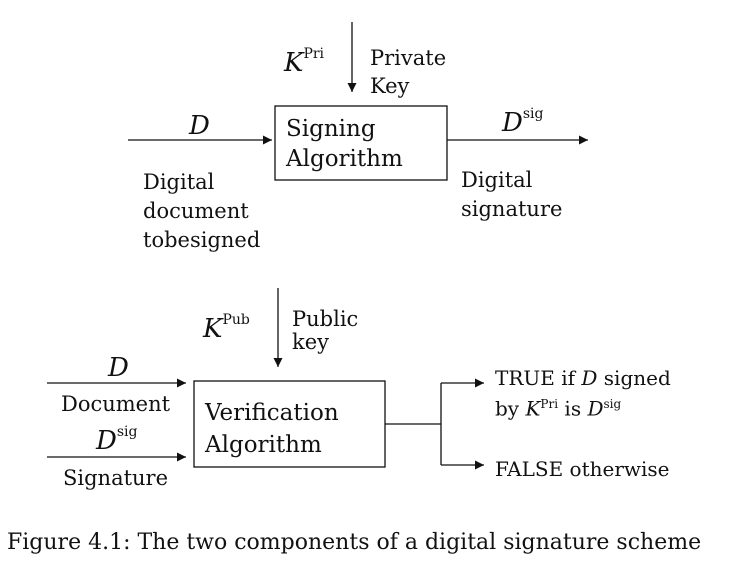  What do you see at coordinates (226, 328) in the screenshot?
I see `public-key-symbol: KPub` at bounding box center [226, 328].